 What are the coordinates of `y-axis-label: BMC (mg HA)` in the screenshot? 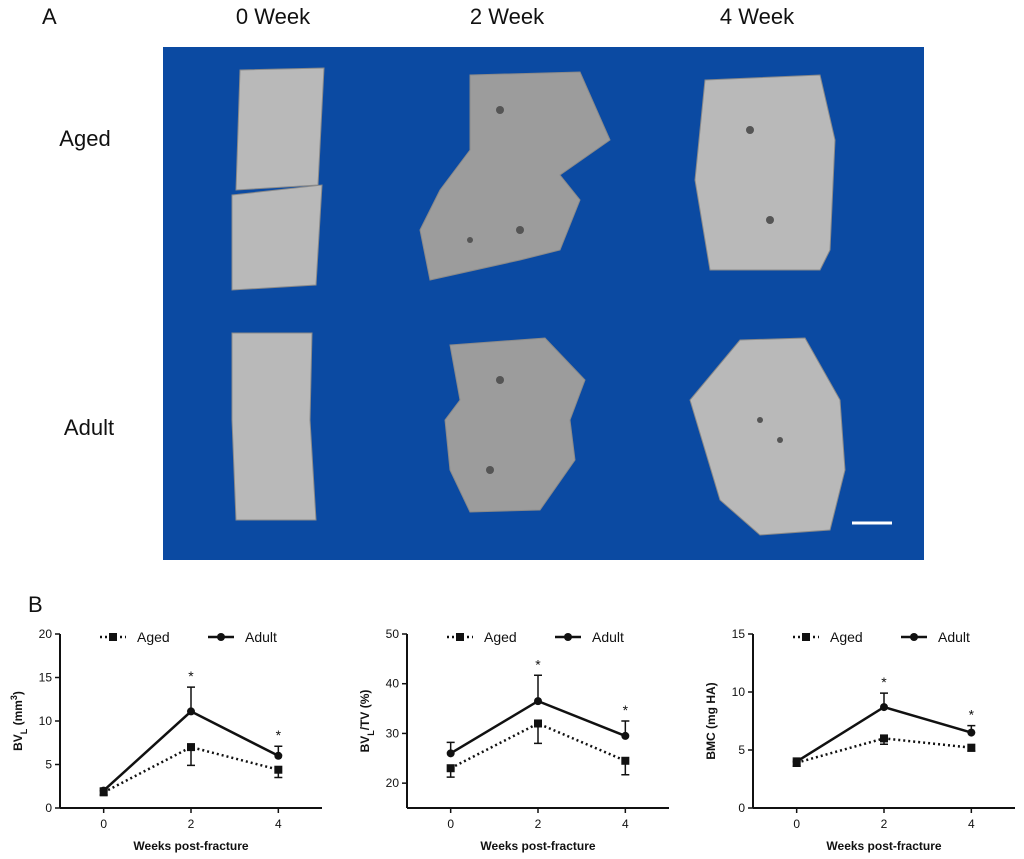 It's located at (711, 720).